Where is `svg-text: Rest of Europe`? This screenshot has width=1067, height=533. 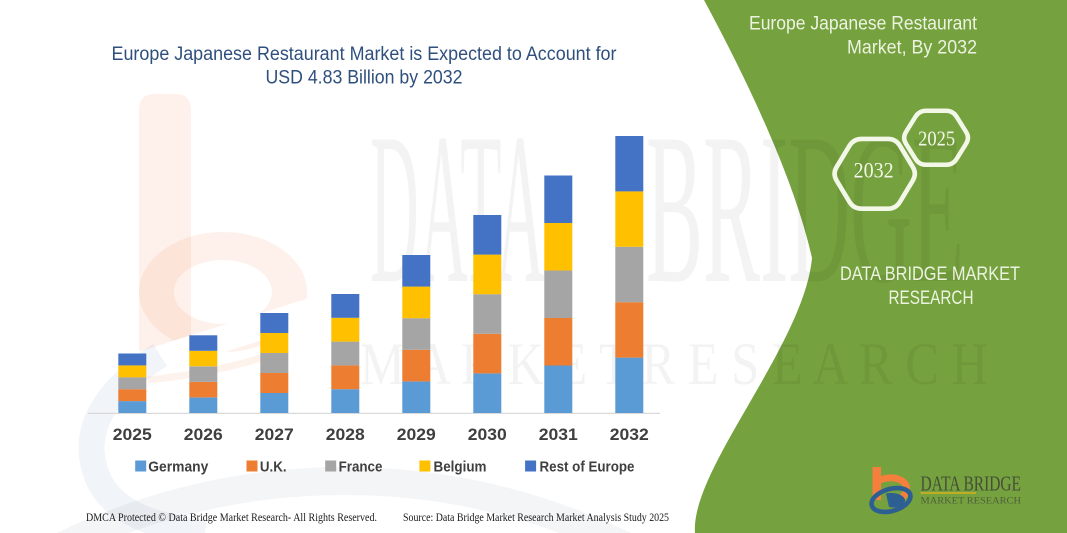
svg-text: Rest of Europe is located at coordinates (587, 467).